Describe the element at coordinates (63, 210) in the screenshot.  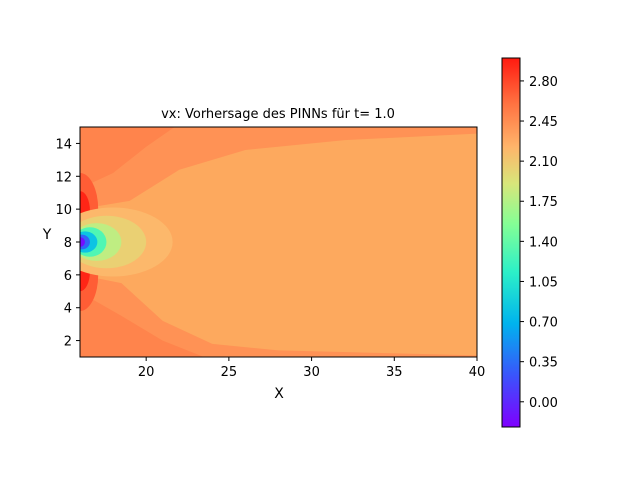
I see `y-tick-label: 10` at that location.